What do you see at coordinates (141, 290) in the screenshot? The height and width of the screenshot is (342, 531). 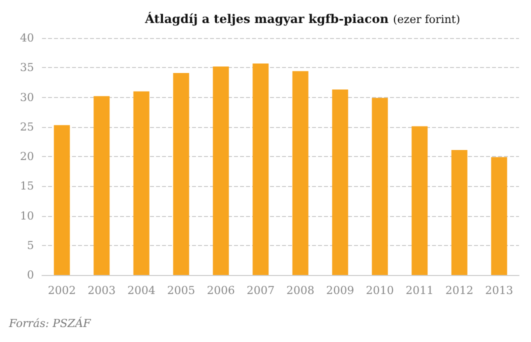 I see `x-tick-label: 2004` at bounding box center [141, 290].